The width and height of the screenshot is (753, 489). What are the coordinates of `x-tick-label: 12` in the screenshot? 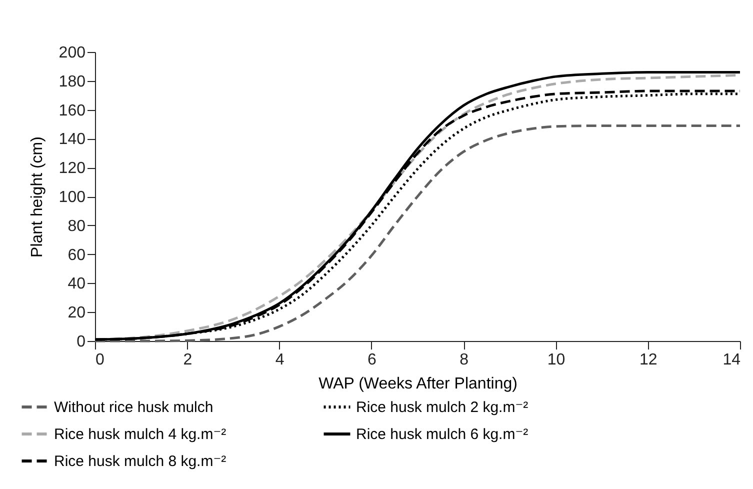 It's located at (648, 360).